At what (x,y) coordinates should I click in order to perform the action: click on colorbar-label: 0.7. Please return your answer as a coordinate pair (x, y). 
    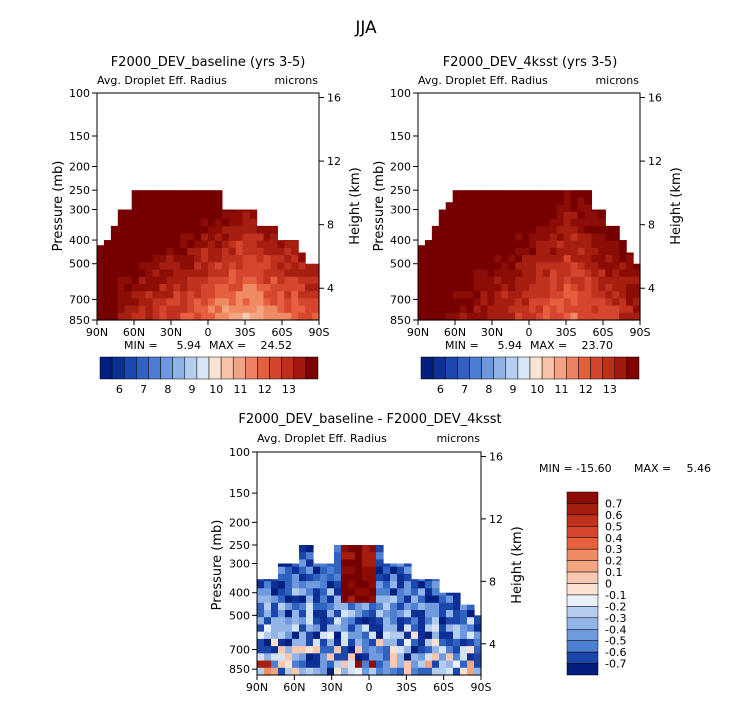
    Looking at the image, I should click on (614, 503).